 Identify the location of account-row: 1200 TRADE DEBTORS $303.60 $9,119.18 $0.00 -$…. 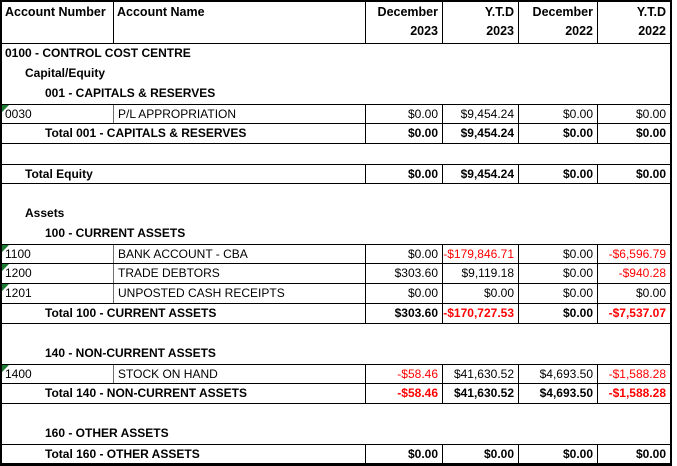
(336, 274).